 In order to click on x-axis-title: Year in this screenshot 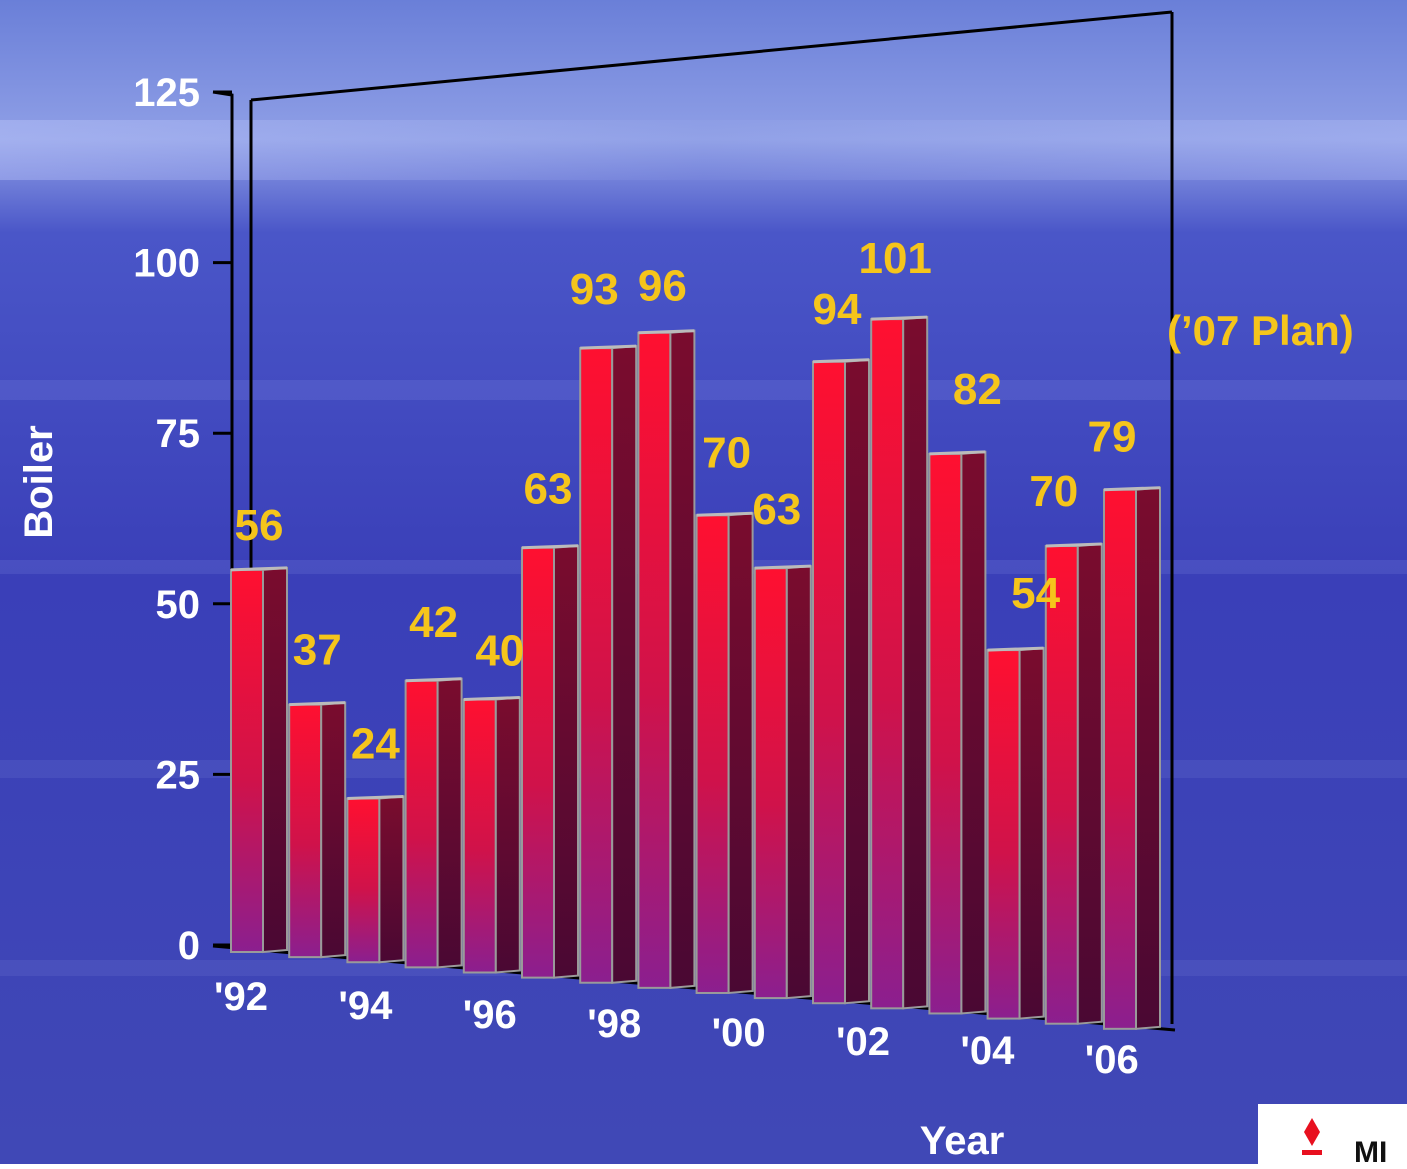, I will do `click(962, 1141)`.